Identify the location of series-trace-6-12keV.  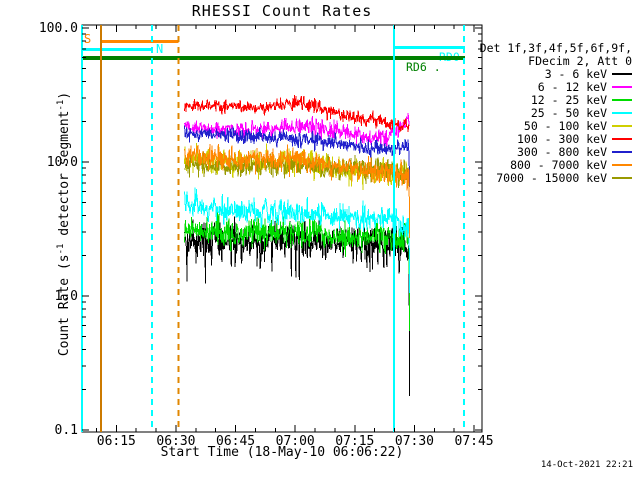
(297, 130).